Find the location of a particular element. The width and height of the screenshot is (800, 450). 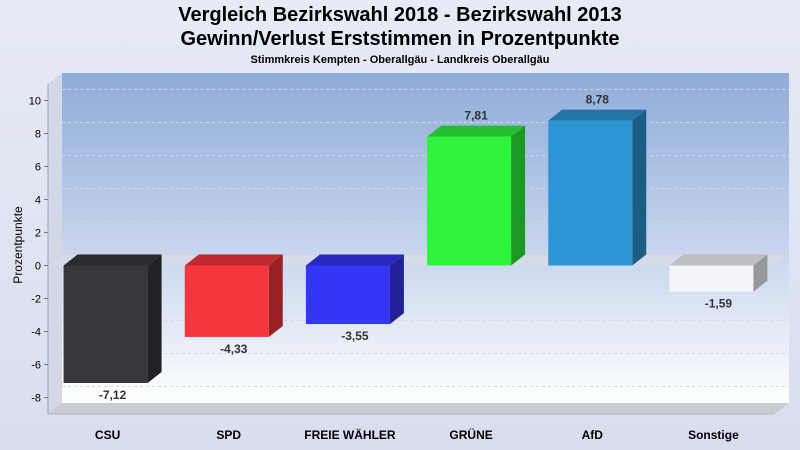

bar-csu is located at coordinates (112, 318).